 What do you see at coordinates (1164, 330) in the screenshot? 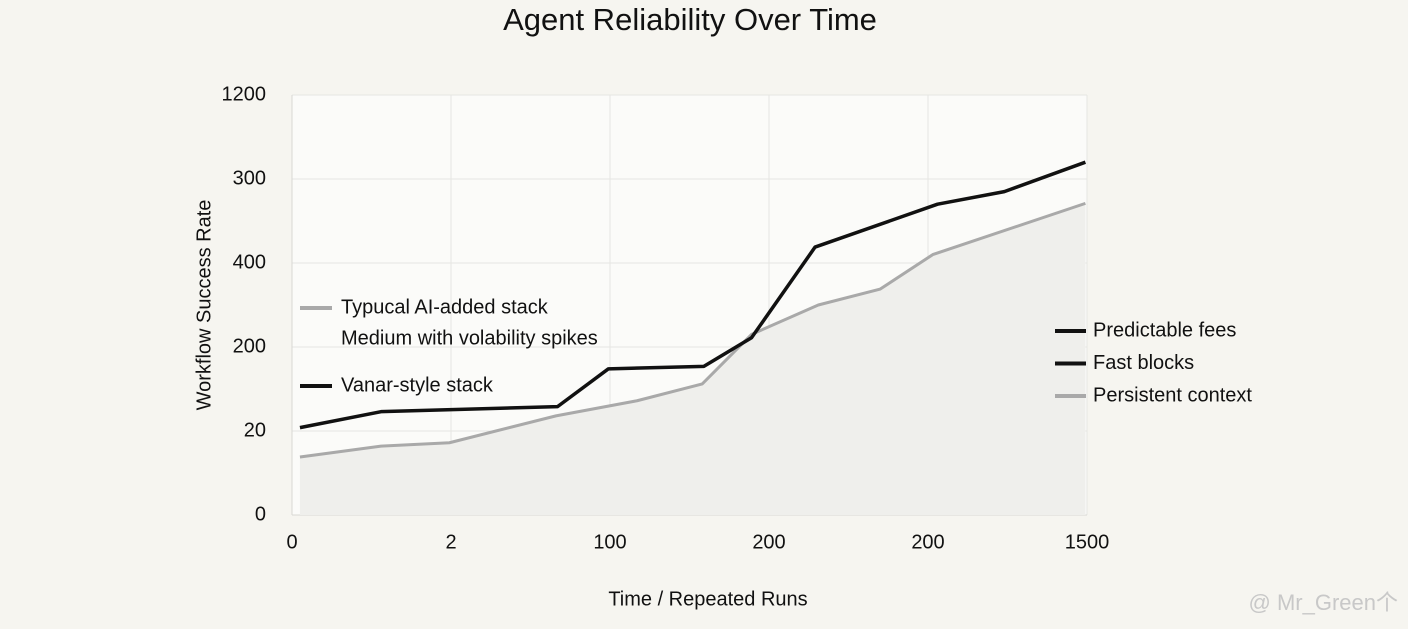
I see `annotation: Predictable fees` at bounding box center [1164, 330].